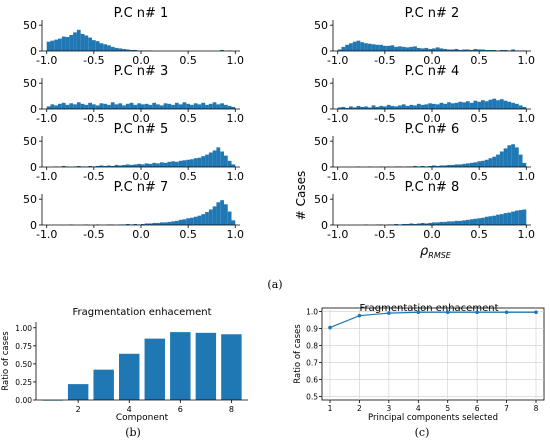  Describe the element at coordinates (432, 71) in the screenshot. I see `histogram-title: P.C n# 4` at that location.